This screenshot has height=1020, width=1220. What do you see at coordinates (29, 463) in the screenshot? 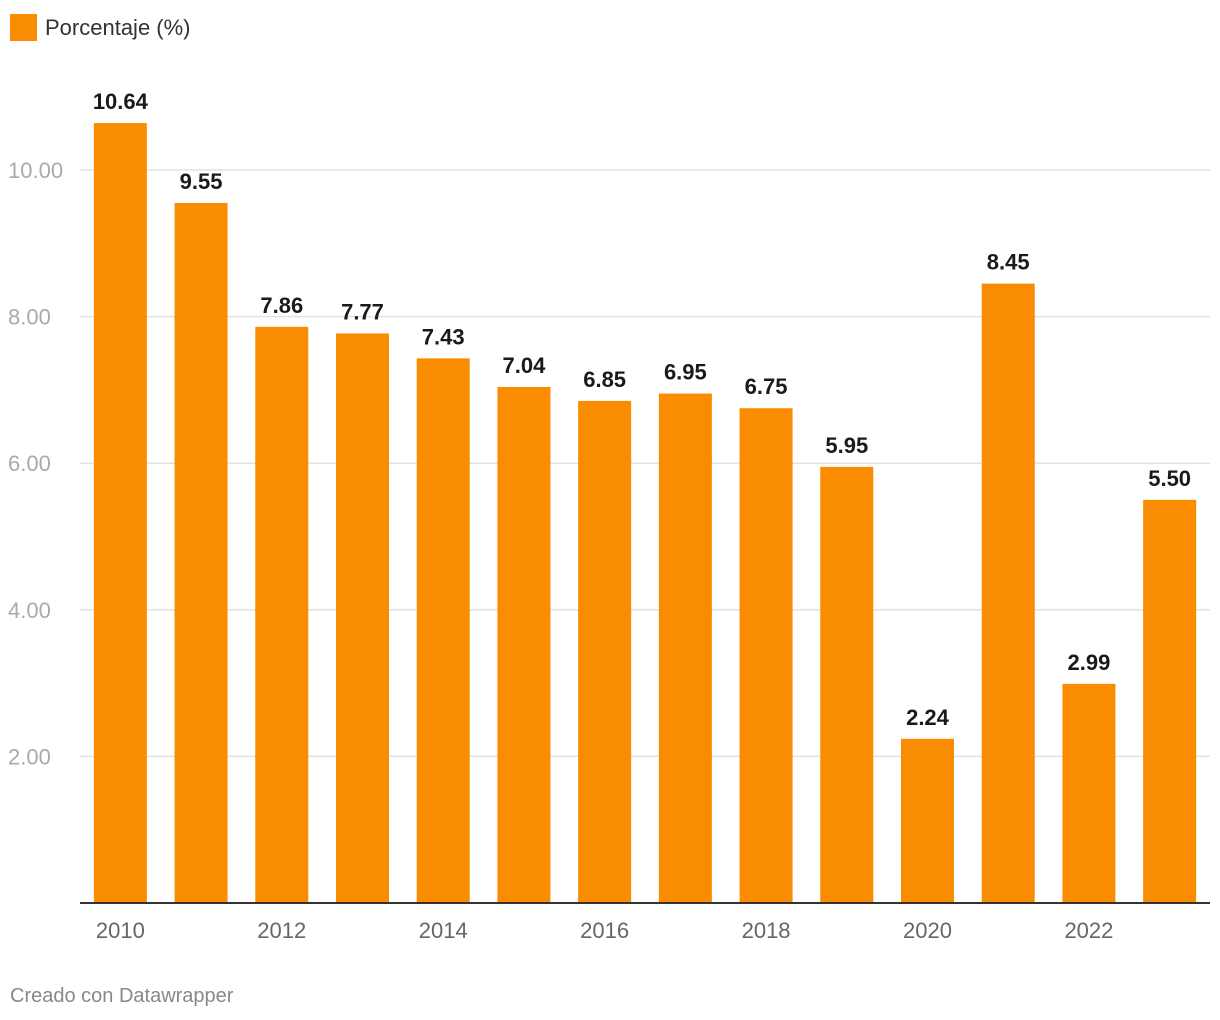
I see `y-tick-label: 6.00` at bounding box center [29, 463].